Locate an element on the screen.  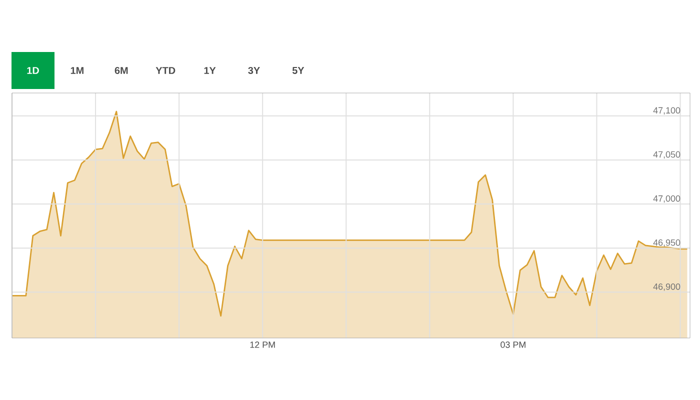
text: 3Y is located at coordinates (254, 70).